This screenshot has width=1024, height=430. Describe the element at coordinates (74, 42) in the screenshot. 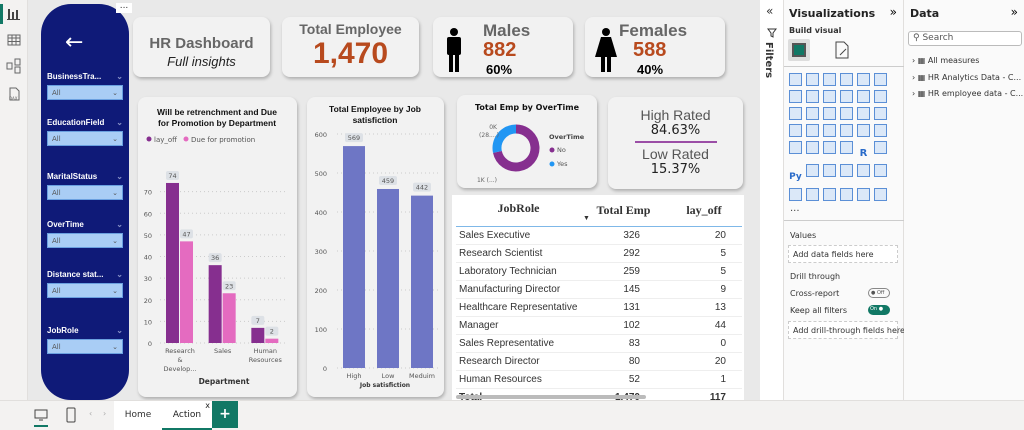

I see `back-arrow-icon: ←` at that location.